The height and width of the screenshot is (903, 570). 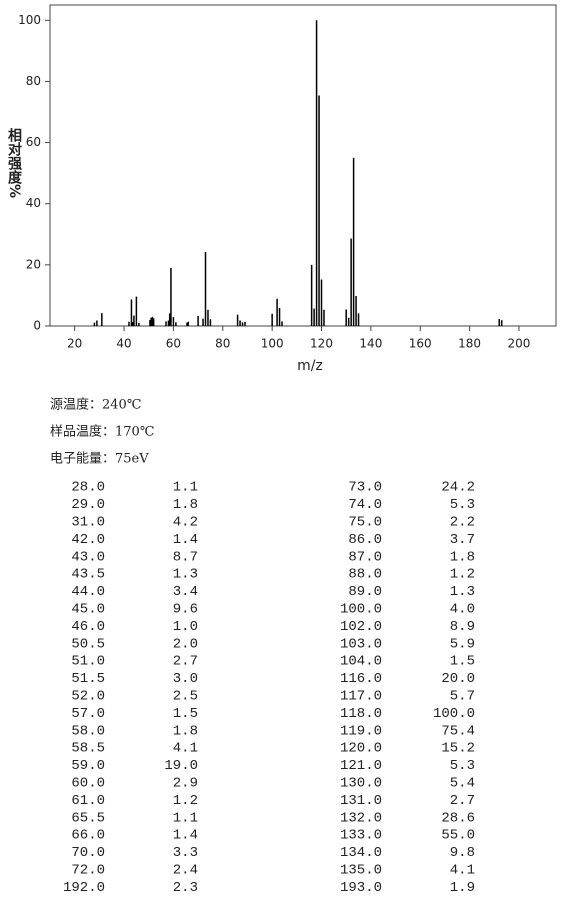 What do you see at coordinates (88, 766) in the screenshot?
I see `mz-cell: 59.0` at bounding box center [88, 766].